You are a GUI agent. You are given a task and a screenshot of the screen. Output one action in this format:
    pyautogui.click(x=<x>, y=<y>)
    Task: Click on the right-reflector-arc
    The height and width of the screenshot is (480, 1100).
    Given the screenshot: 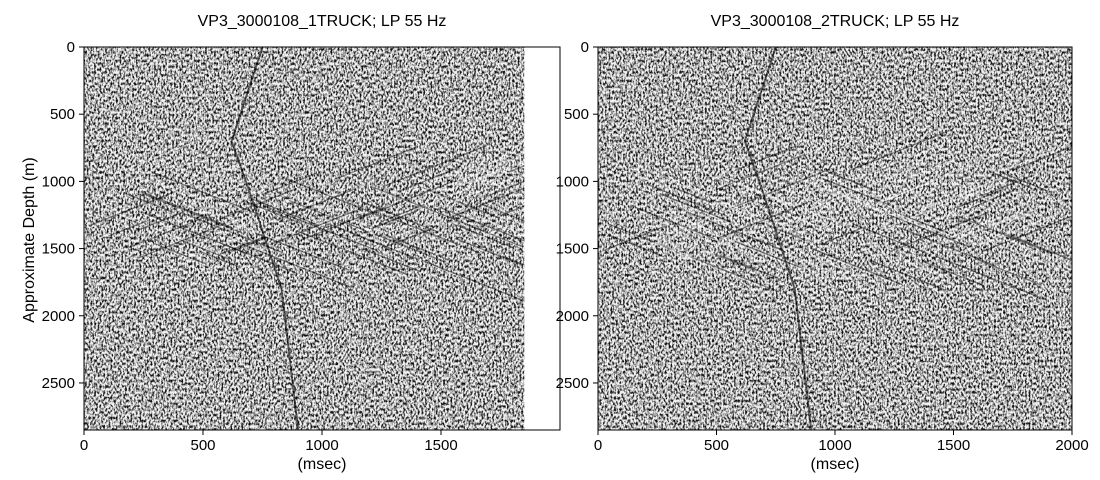 What is the action you would take?
    pyautogui.click(x=778, y=238)
    